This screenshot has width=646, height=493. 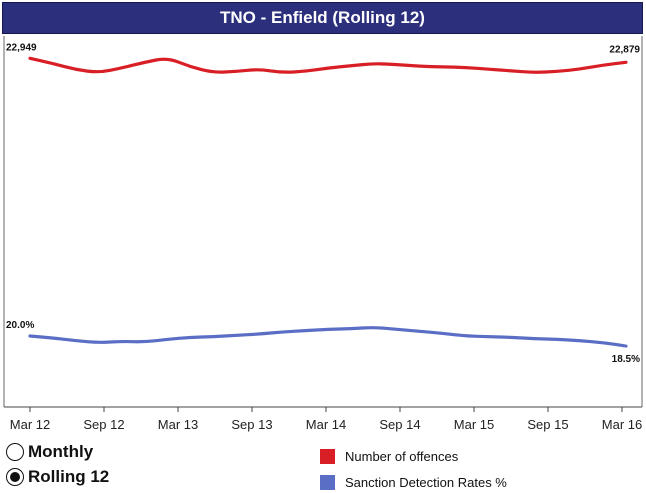 What do you see at coordinates (21, 47) in the screenshot?
I see `series-start-label: 22,949` at bounding box center [21, 47].